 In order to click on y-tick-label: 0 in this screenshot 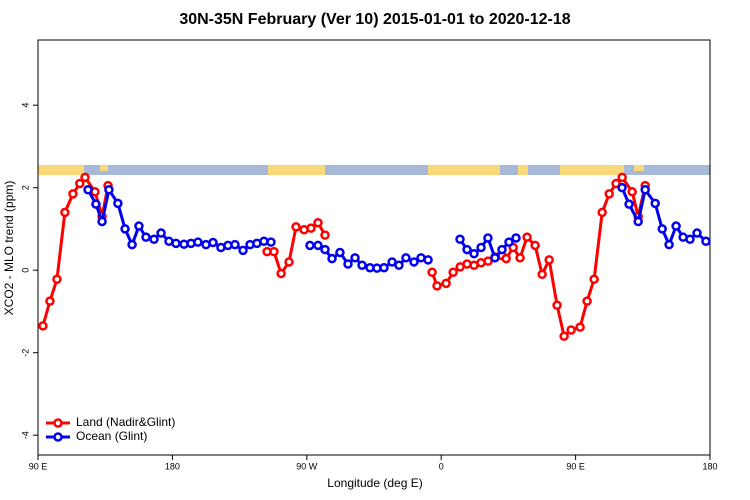, I will do `click(25, 270)`.